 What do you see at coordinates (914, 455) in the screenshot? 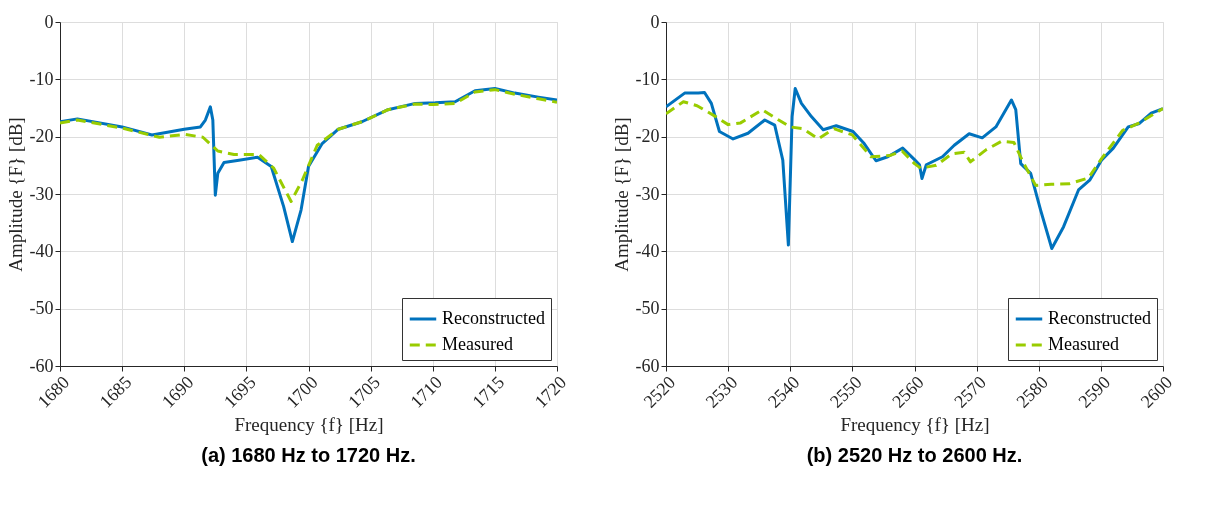
I see `text: (b) 2520 Hz to 2600 Hz.` at bounding box center [914, 455].